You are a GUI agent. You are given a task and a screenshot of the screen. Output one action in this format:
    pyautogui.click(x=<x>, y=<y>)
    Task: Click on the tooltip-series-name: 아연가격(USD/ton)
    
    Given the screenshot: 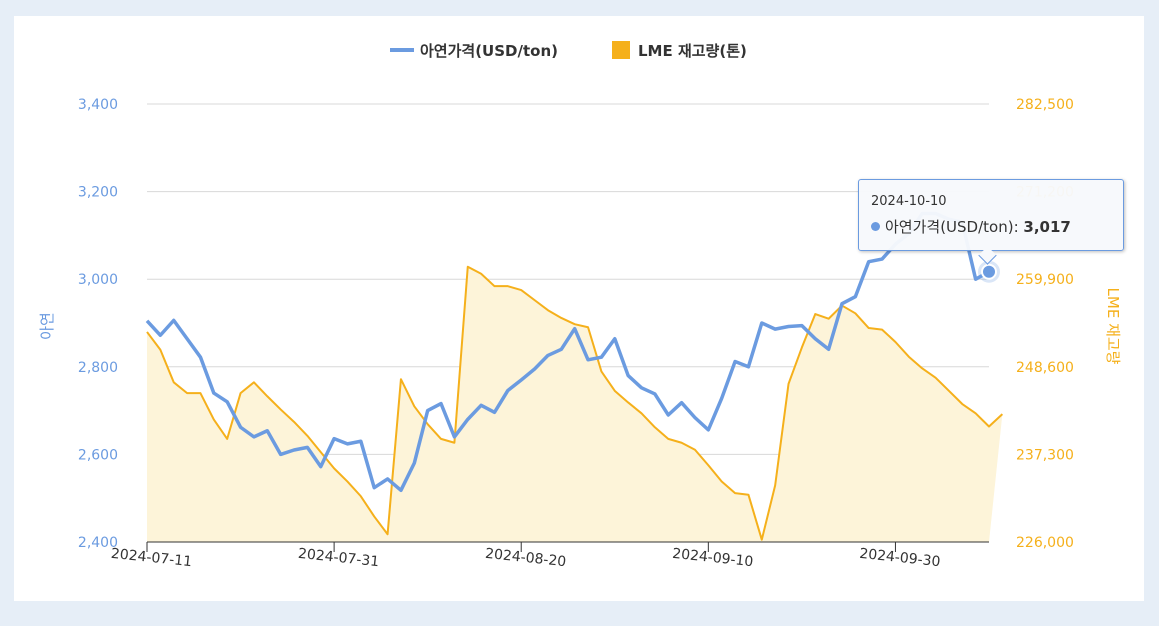 What is the action you would take?
    pyautogui.click(x=949, y=227)
    